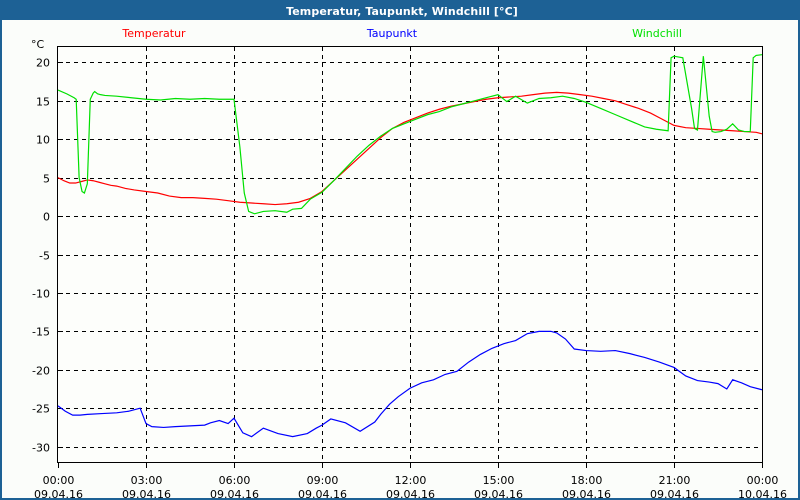 This screenshot has height=500, width=800. I want to click on y-tick-labels: 20 15 10 5 0 -5 -10 -15 -20 -25 -30, so click(41, 256).